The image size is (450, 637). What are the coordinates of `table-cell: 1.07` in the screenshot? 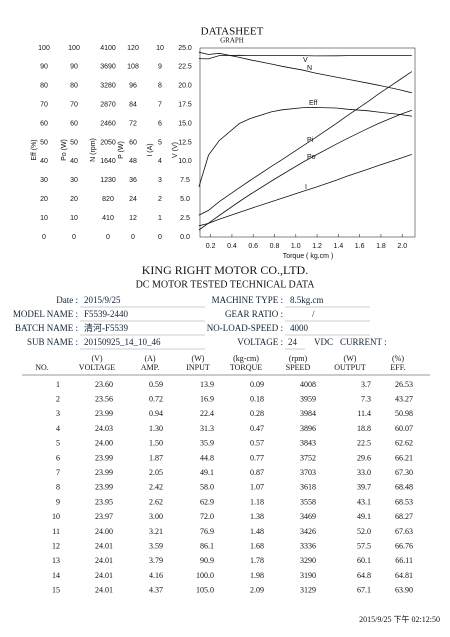 It's located at (257, 487).